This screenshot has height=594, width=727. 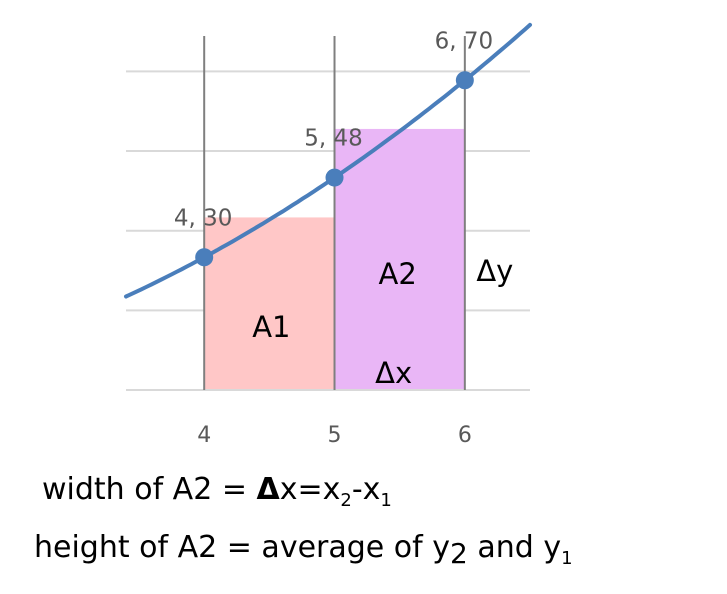 I want to click on delta-x-label: Δx, so click(x=393, y=373).